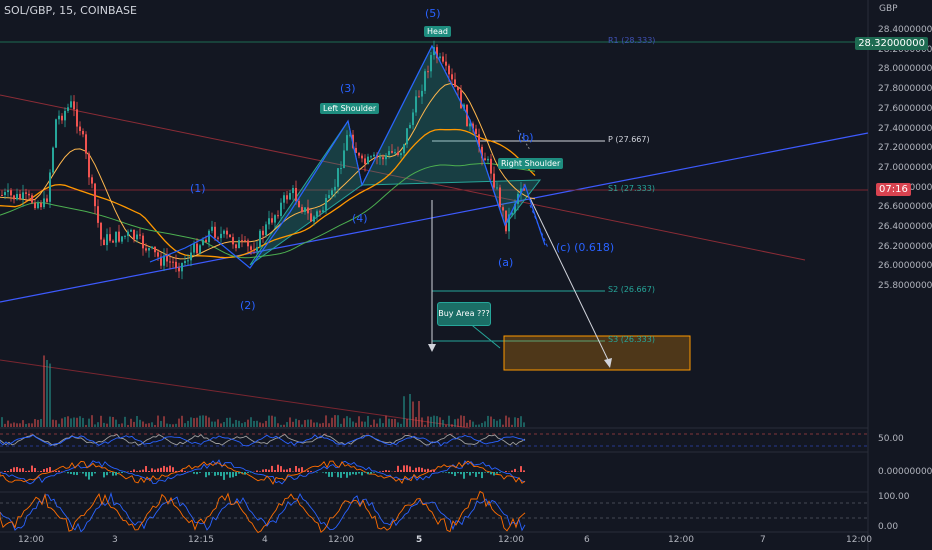 The image size is (932, 550). I want to click on wave-1-label: (1), so click(198, 188).